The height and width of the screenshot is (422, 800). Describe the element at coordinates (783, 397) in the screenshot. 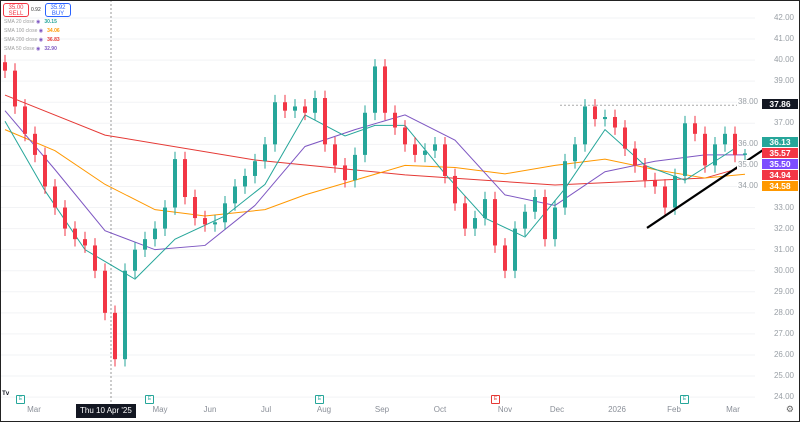

I see `price-tick: 24.00` at that location.